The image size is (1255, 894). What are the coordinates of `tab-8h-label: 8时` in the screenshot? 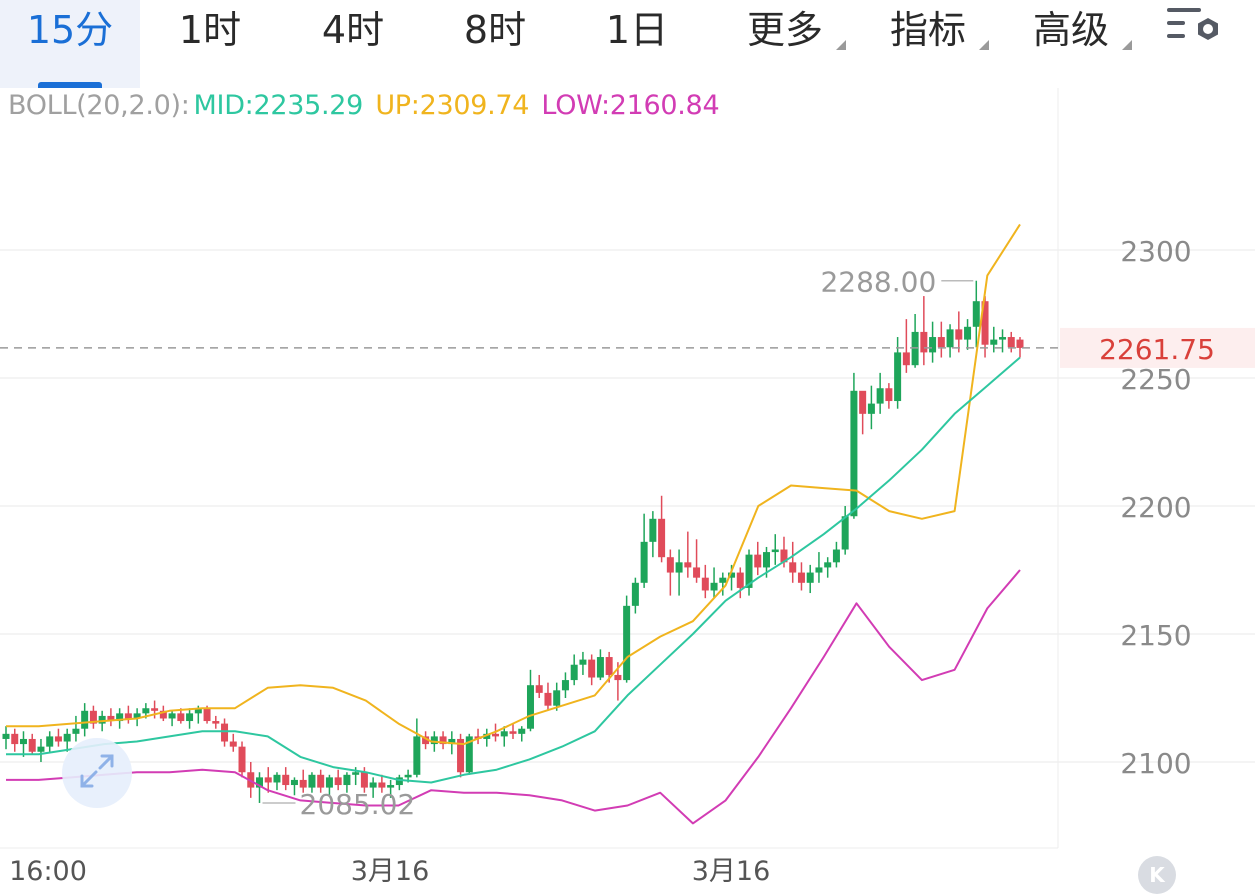 It's located at (495, 30).